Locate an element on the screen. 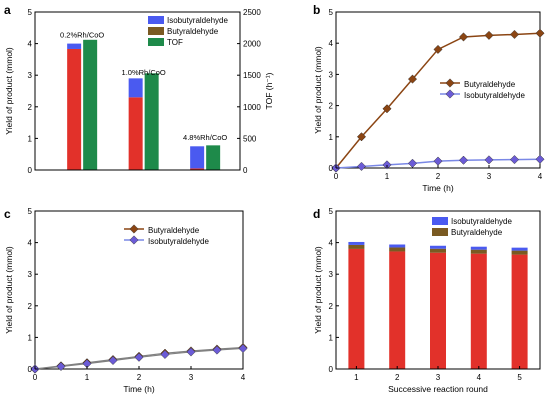 The width and height of the screenshot is (550, 401). axis-b-xtick-label: 3 is located at coordinates (489, 176).